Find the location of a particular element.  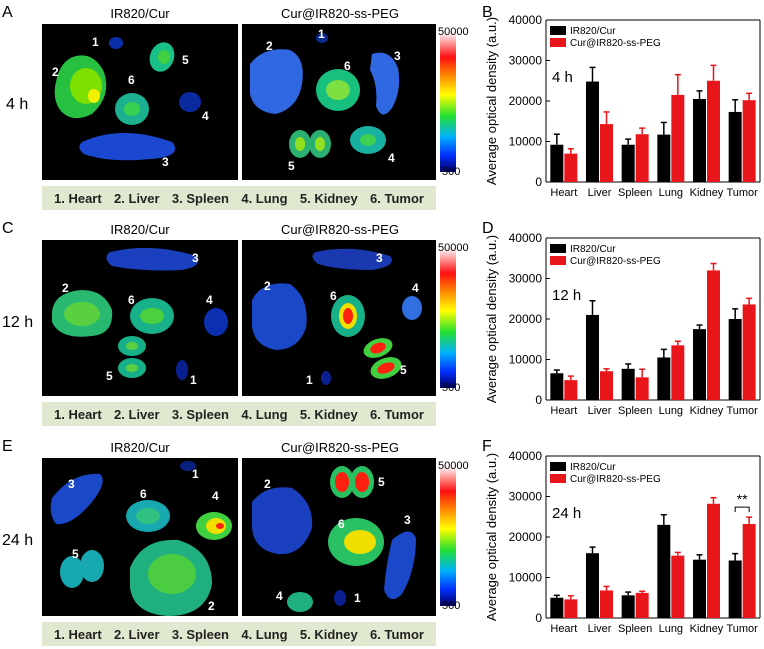

time-annotation: 12 h is located at coordinates (566, 295).